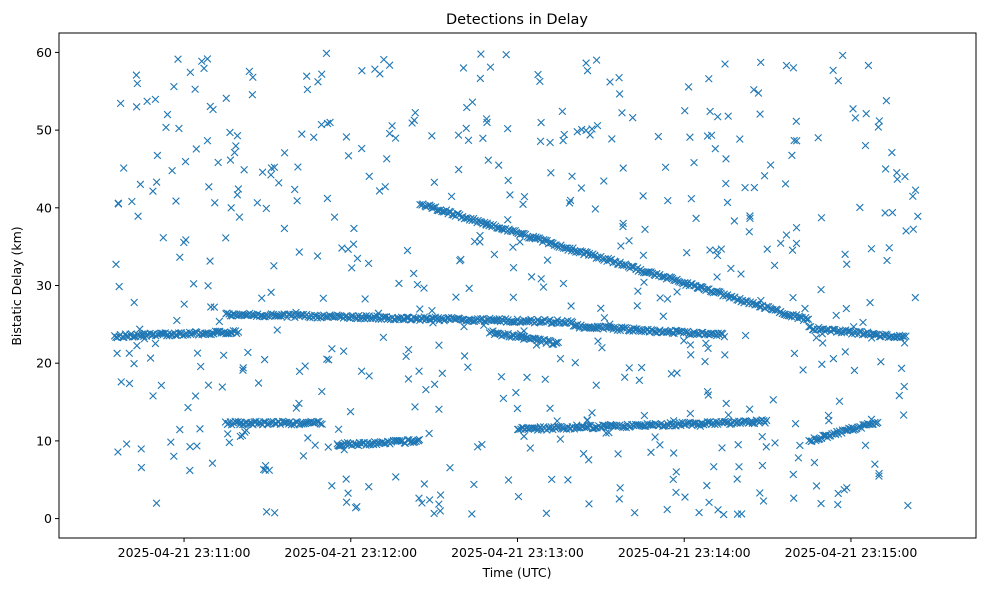  Describe the element at coordinates (16, 285) in the screenshot. I see `y-axis-label: Bistatic Delay (km)` at that location.